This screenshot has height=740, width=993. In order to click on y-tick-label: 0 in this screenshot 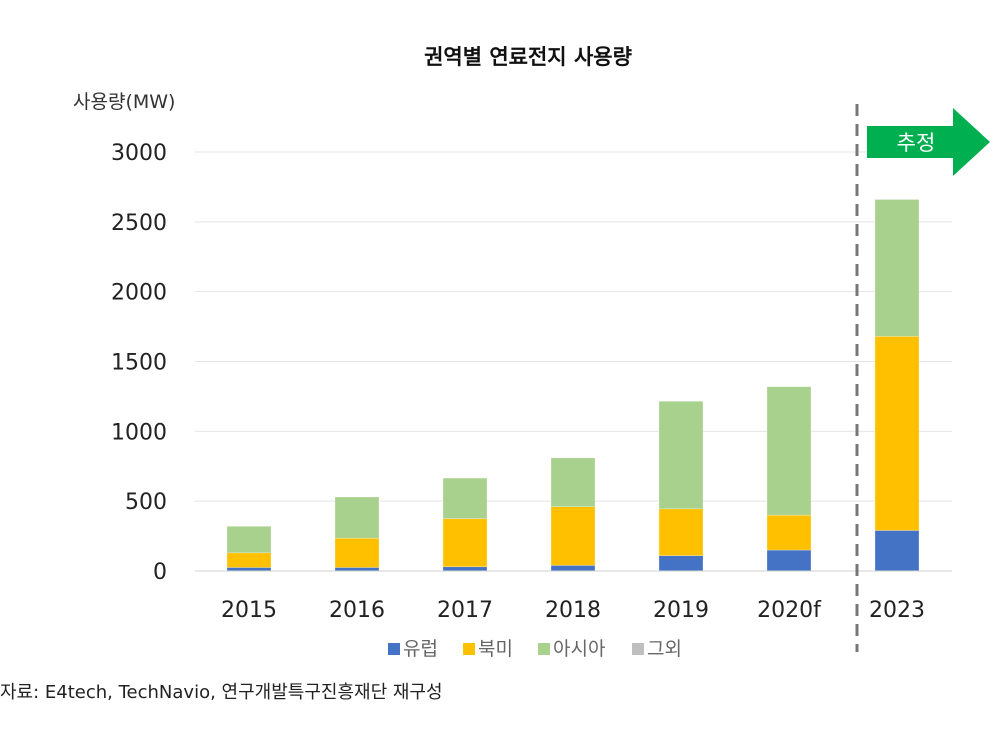, I will do `click(160, 572)`.